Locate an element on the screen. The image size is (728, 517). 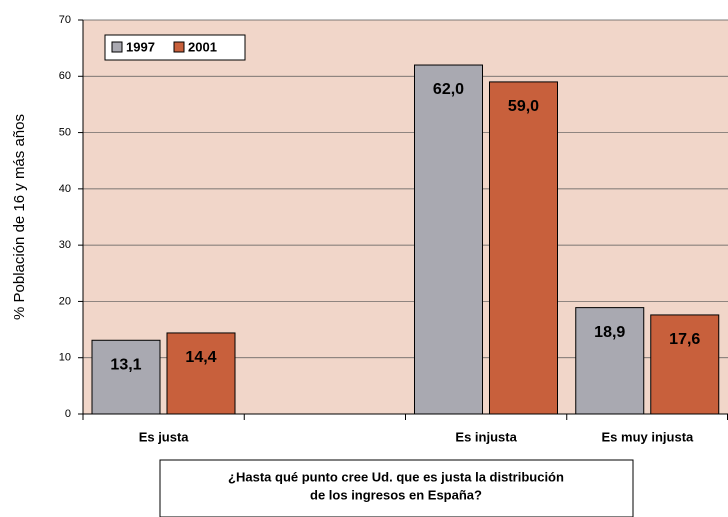
legend-box is located at coordinates (175, 47).